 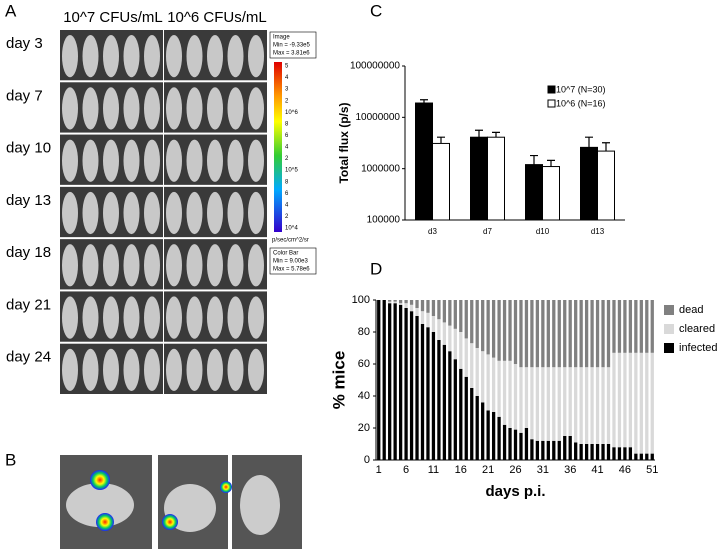 What do you see at coordinates (543, 470) in the screenshot?
I see `x-tick-label: 31` at bounding box center [543, 470].